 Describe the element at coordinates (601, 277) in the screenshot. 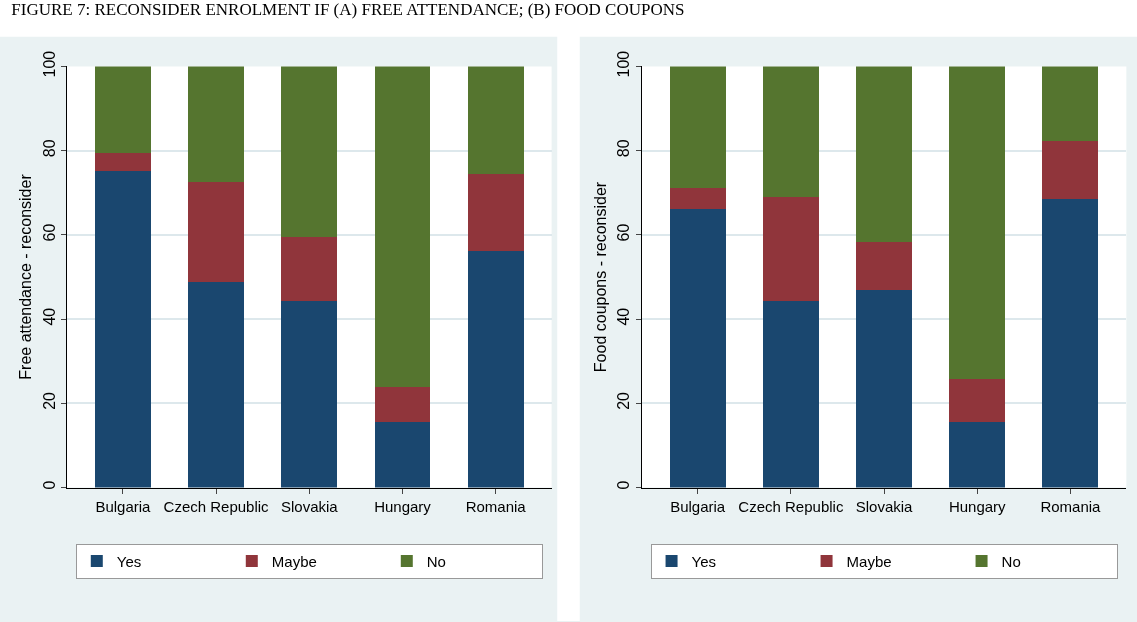

I see `y-axis-title: Food coupons - reconsider` at that location.